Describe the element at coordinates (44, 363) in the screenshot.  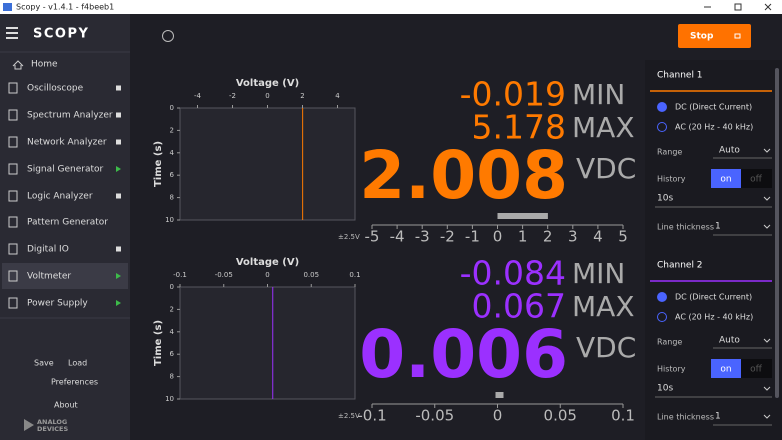
I see `save-button: Save` at that location.